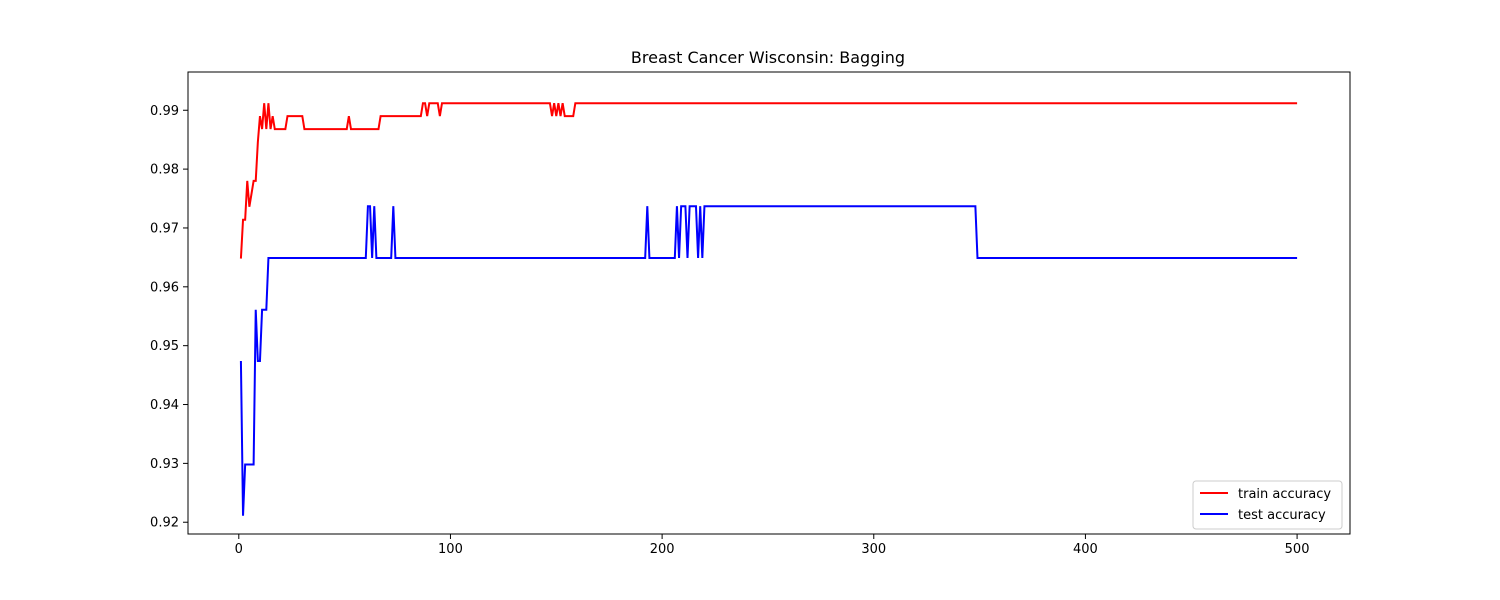 The height and width of the screenshot is (600, 1500). I want to click on chart-title: Breast Cancer Wisconsin: Bagging, so click(768, 57).